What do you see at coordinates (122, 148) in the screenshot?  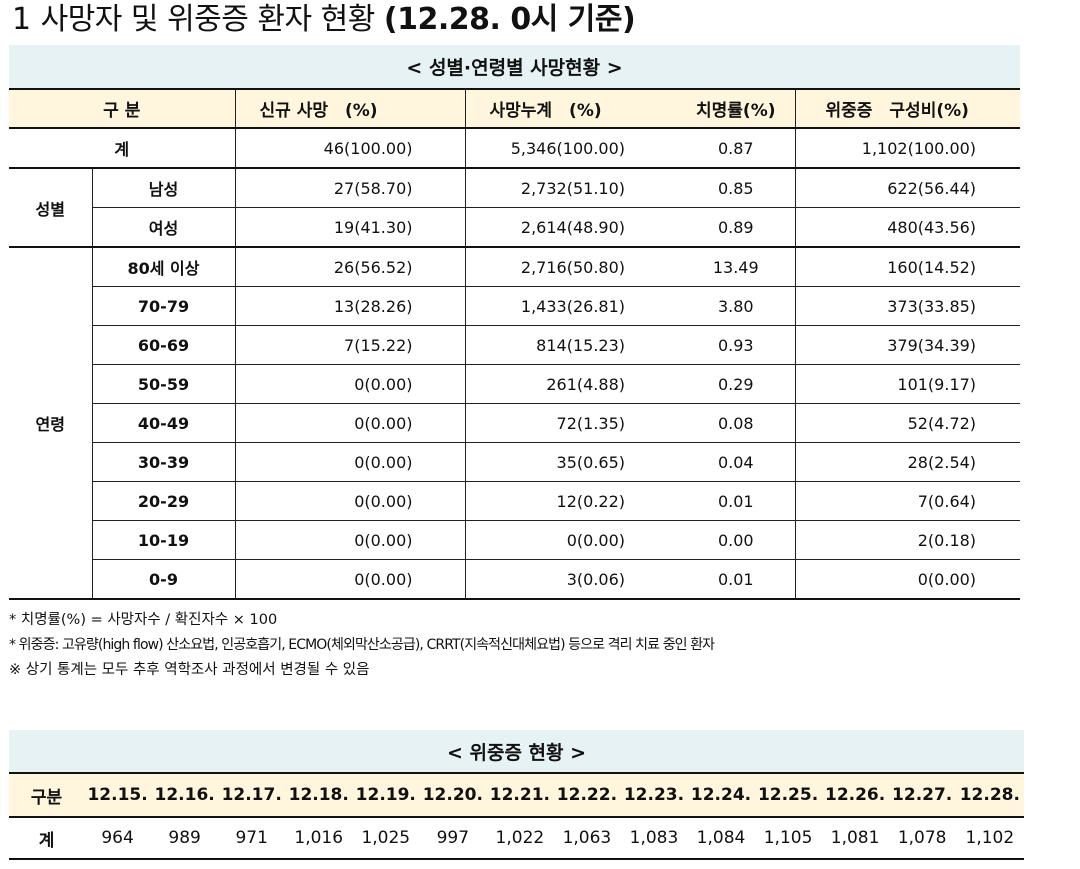 I see `total-label: 계` at bounding box center [122, 148].